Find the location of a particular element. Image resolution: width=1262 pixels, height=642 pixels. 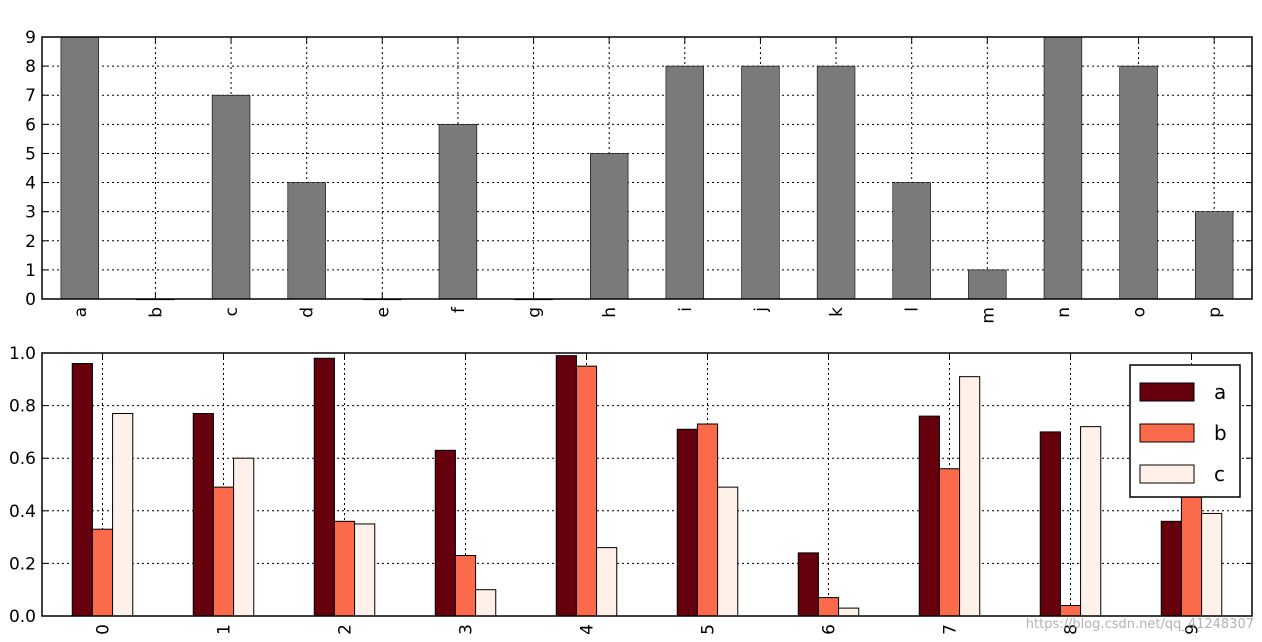

x-tick-label: o is located at coordinates (1140, 312).